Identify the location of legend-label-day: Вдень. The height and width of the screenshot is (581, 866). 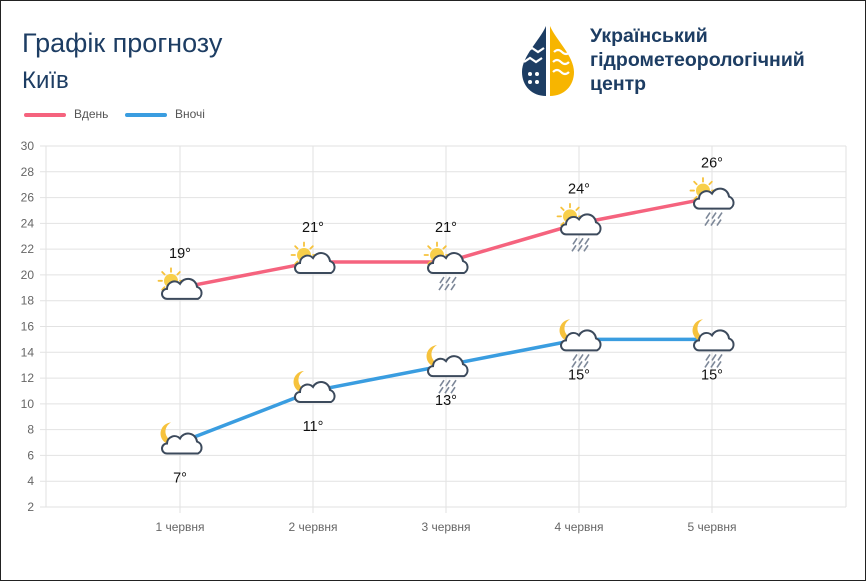
(91, 114).